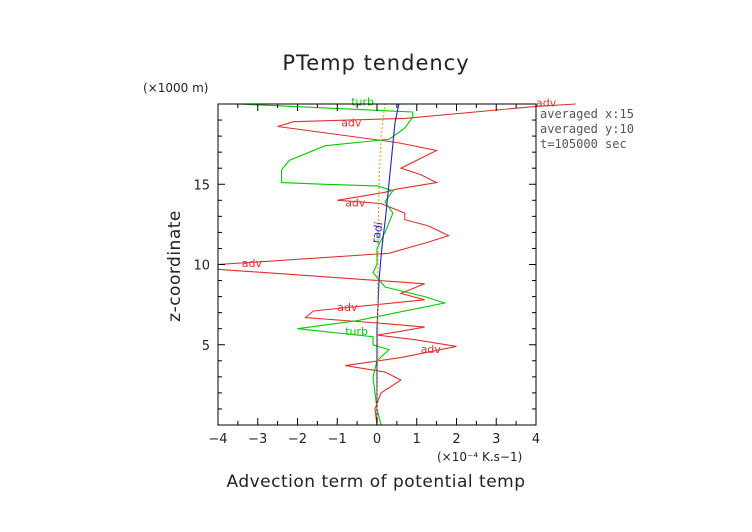 This screenshot has width=752, height=532. Describe the element at coordinates (587, 114) in the screenshot. I see `info-line-x: averaged x:15` at that location.